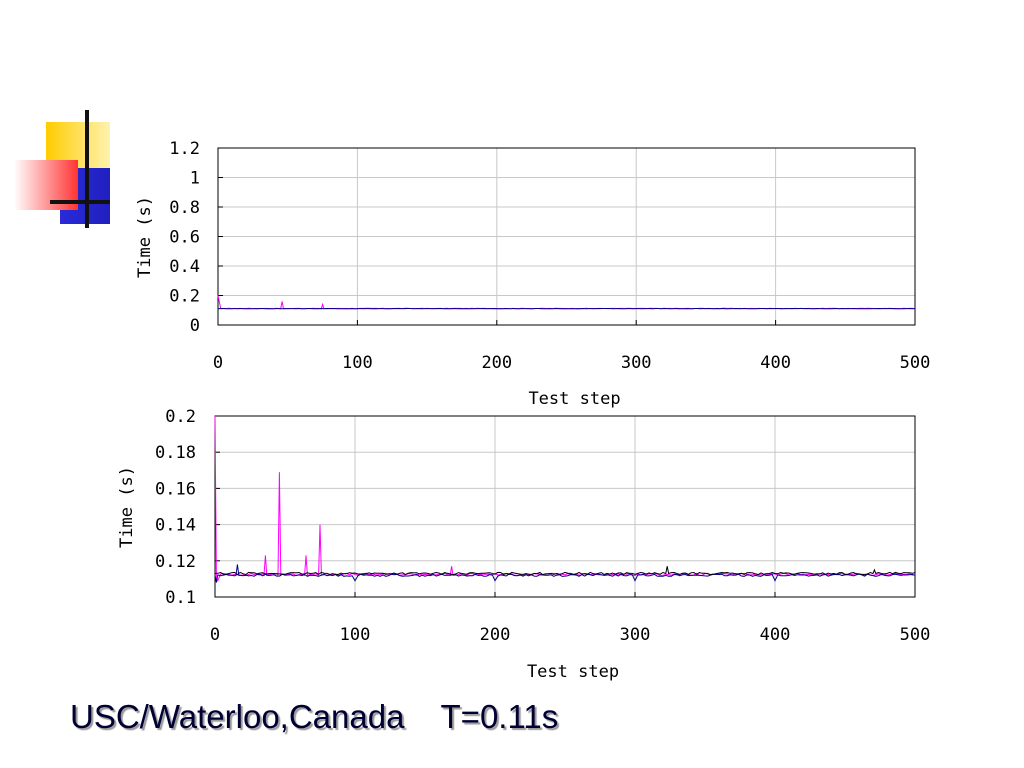 This screenshot has width=1024, height=768. What do you see at coordinates (195, 179) in the screenshot?
I see `y-tick-label: 1` at bounding box center [195, 179].